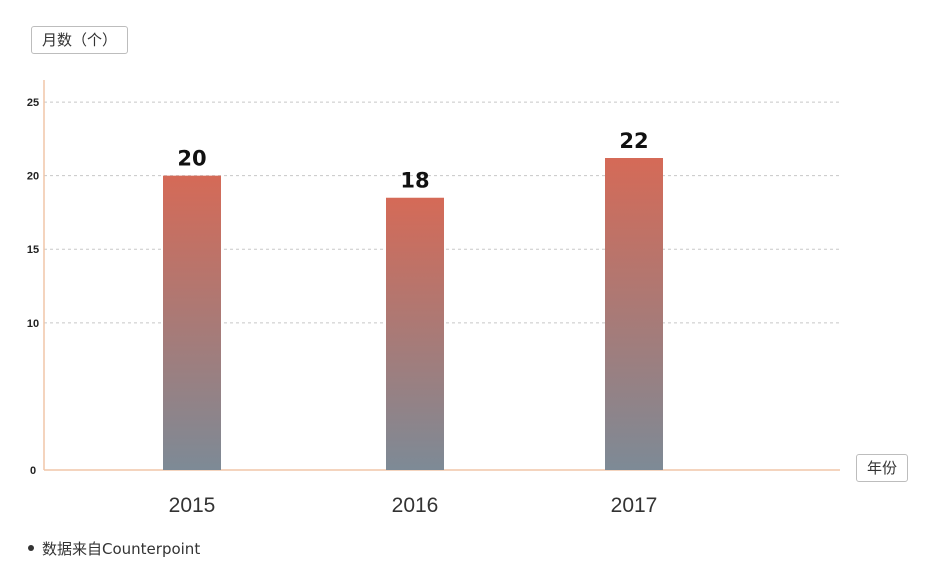 The image size is (944, 574). I want to click on bullet-icon, so click(31, 547).